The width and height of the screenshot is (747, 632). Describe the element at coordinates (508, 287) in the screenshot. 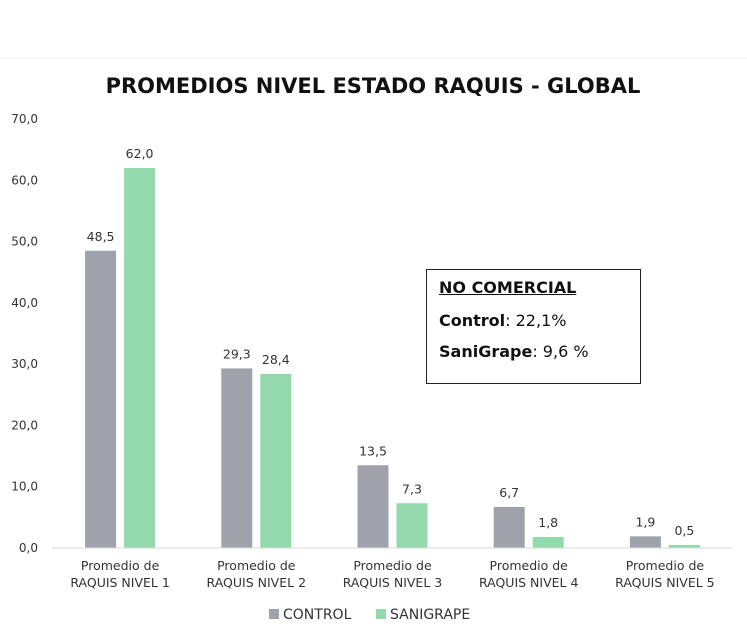

I see `note-title: NO COMERCIAL` at that location.